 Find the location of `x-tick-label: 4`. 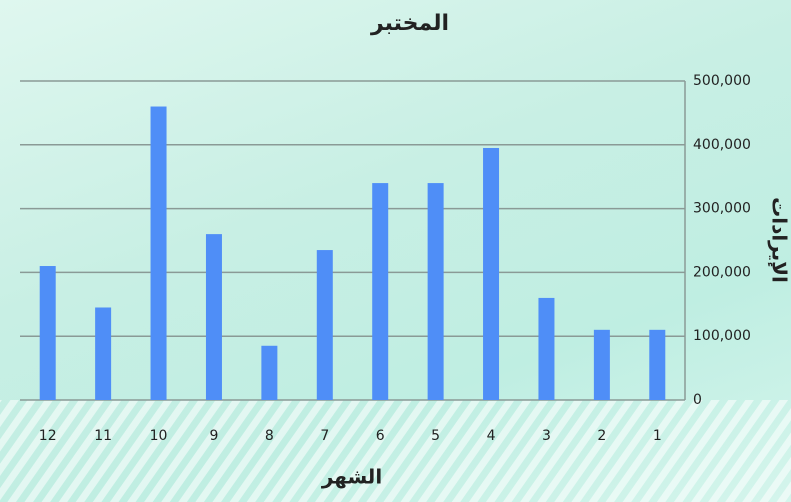

x-tick-label: 4 is located at coordinates (491, 436).